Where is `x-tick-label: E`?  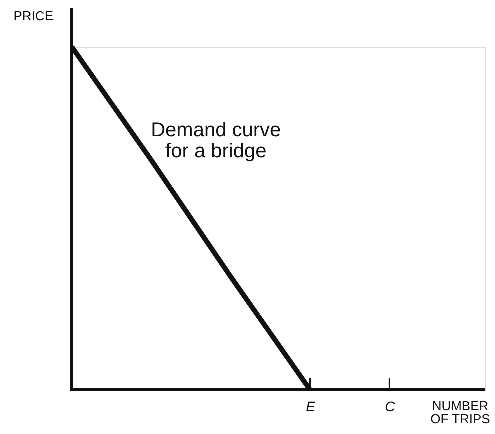
x-tick-label: E is located at coordinates (311, 406).